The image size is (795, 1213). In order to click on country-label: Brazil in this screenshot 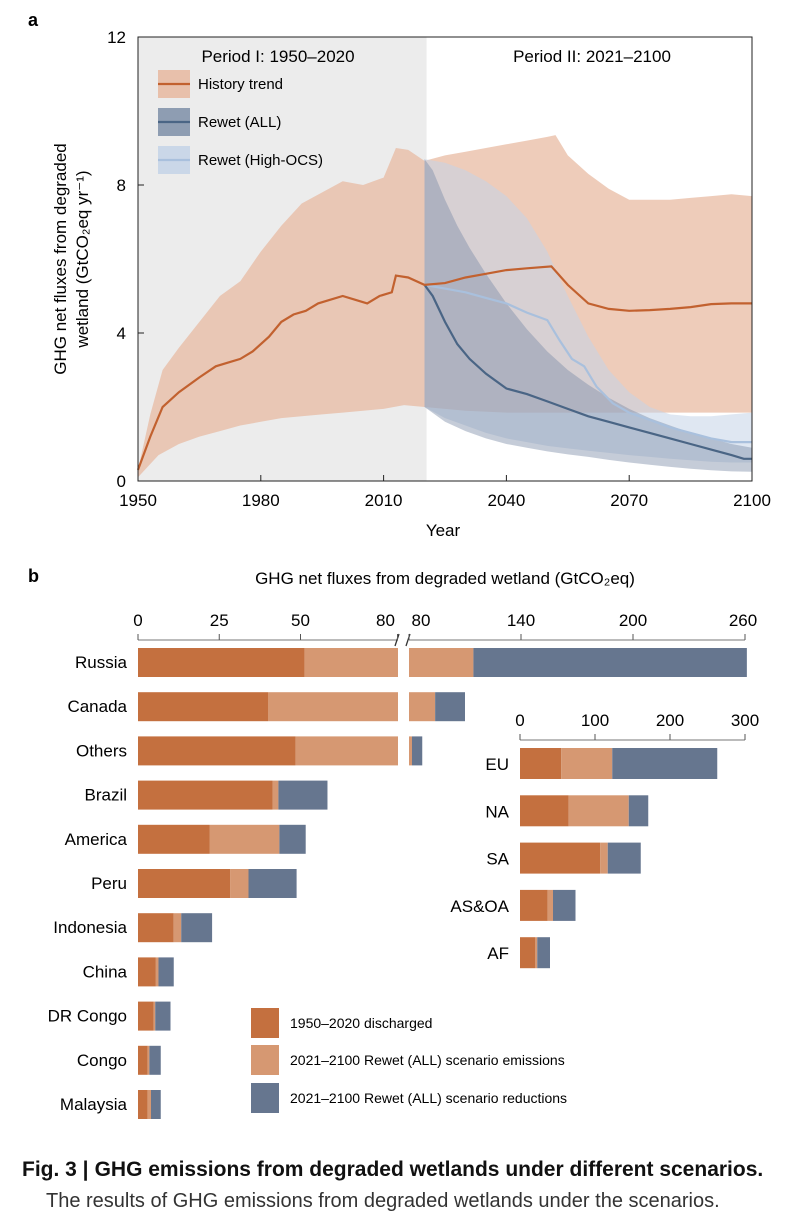, I will do `click(105, 795)`.